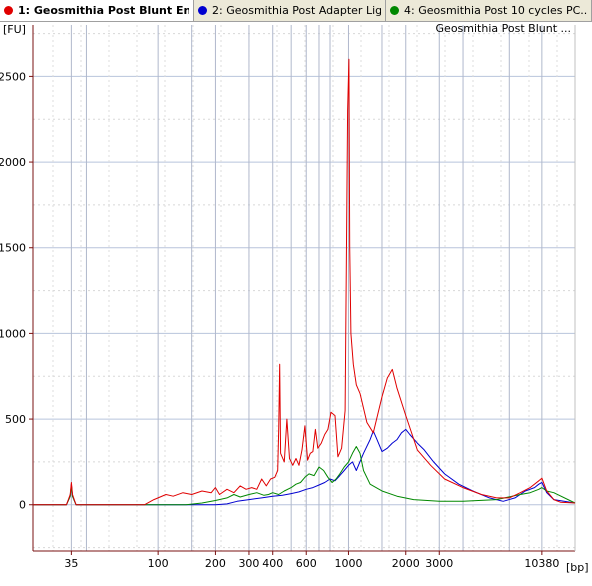 This screenshot has width=592, height=586. What do you see at coordinates (13, 162) in the screenshot?
I see `y-tick-label: 2000` at bounding box center [13, 162].